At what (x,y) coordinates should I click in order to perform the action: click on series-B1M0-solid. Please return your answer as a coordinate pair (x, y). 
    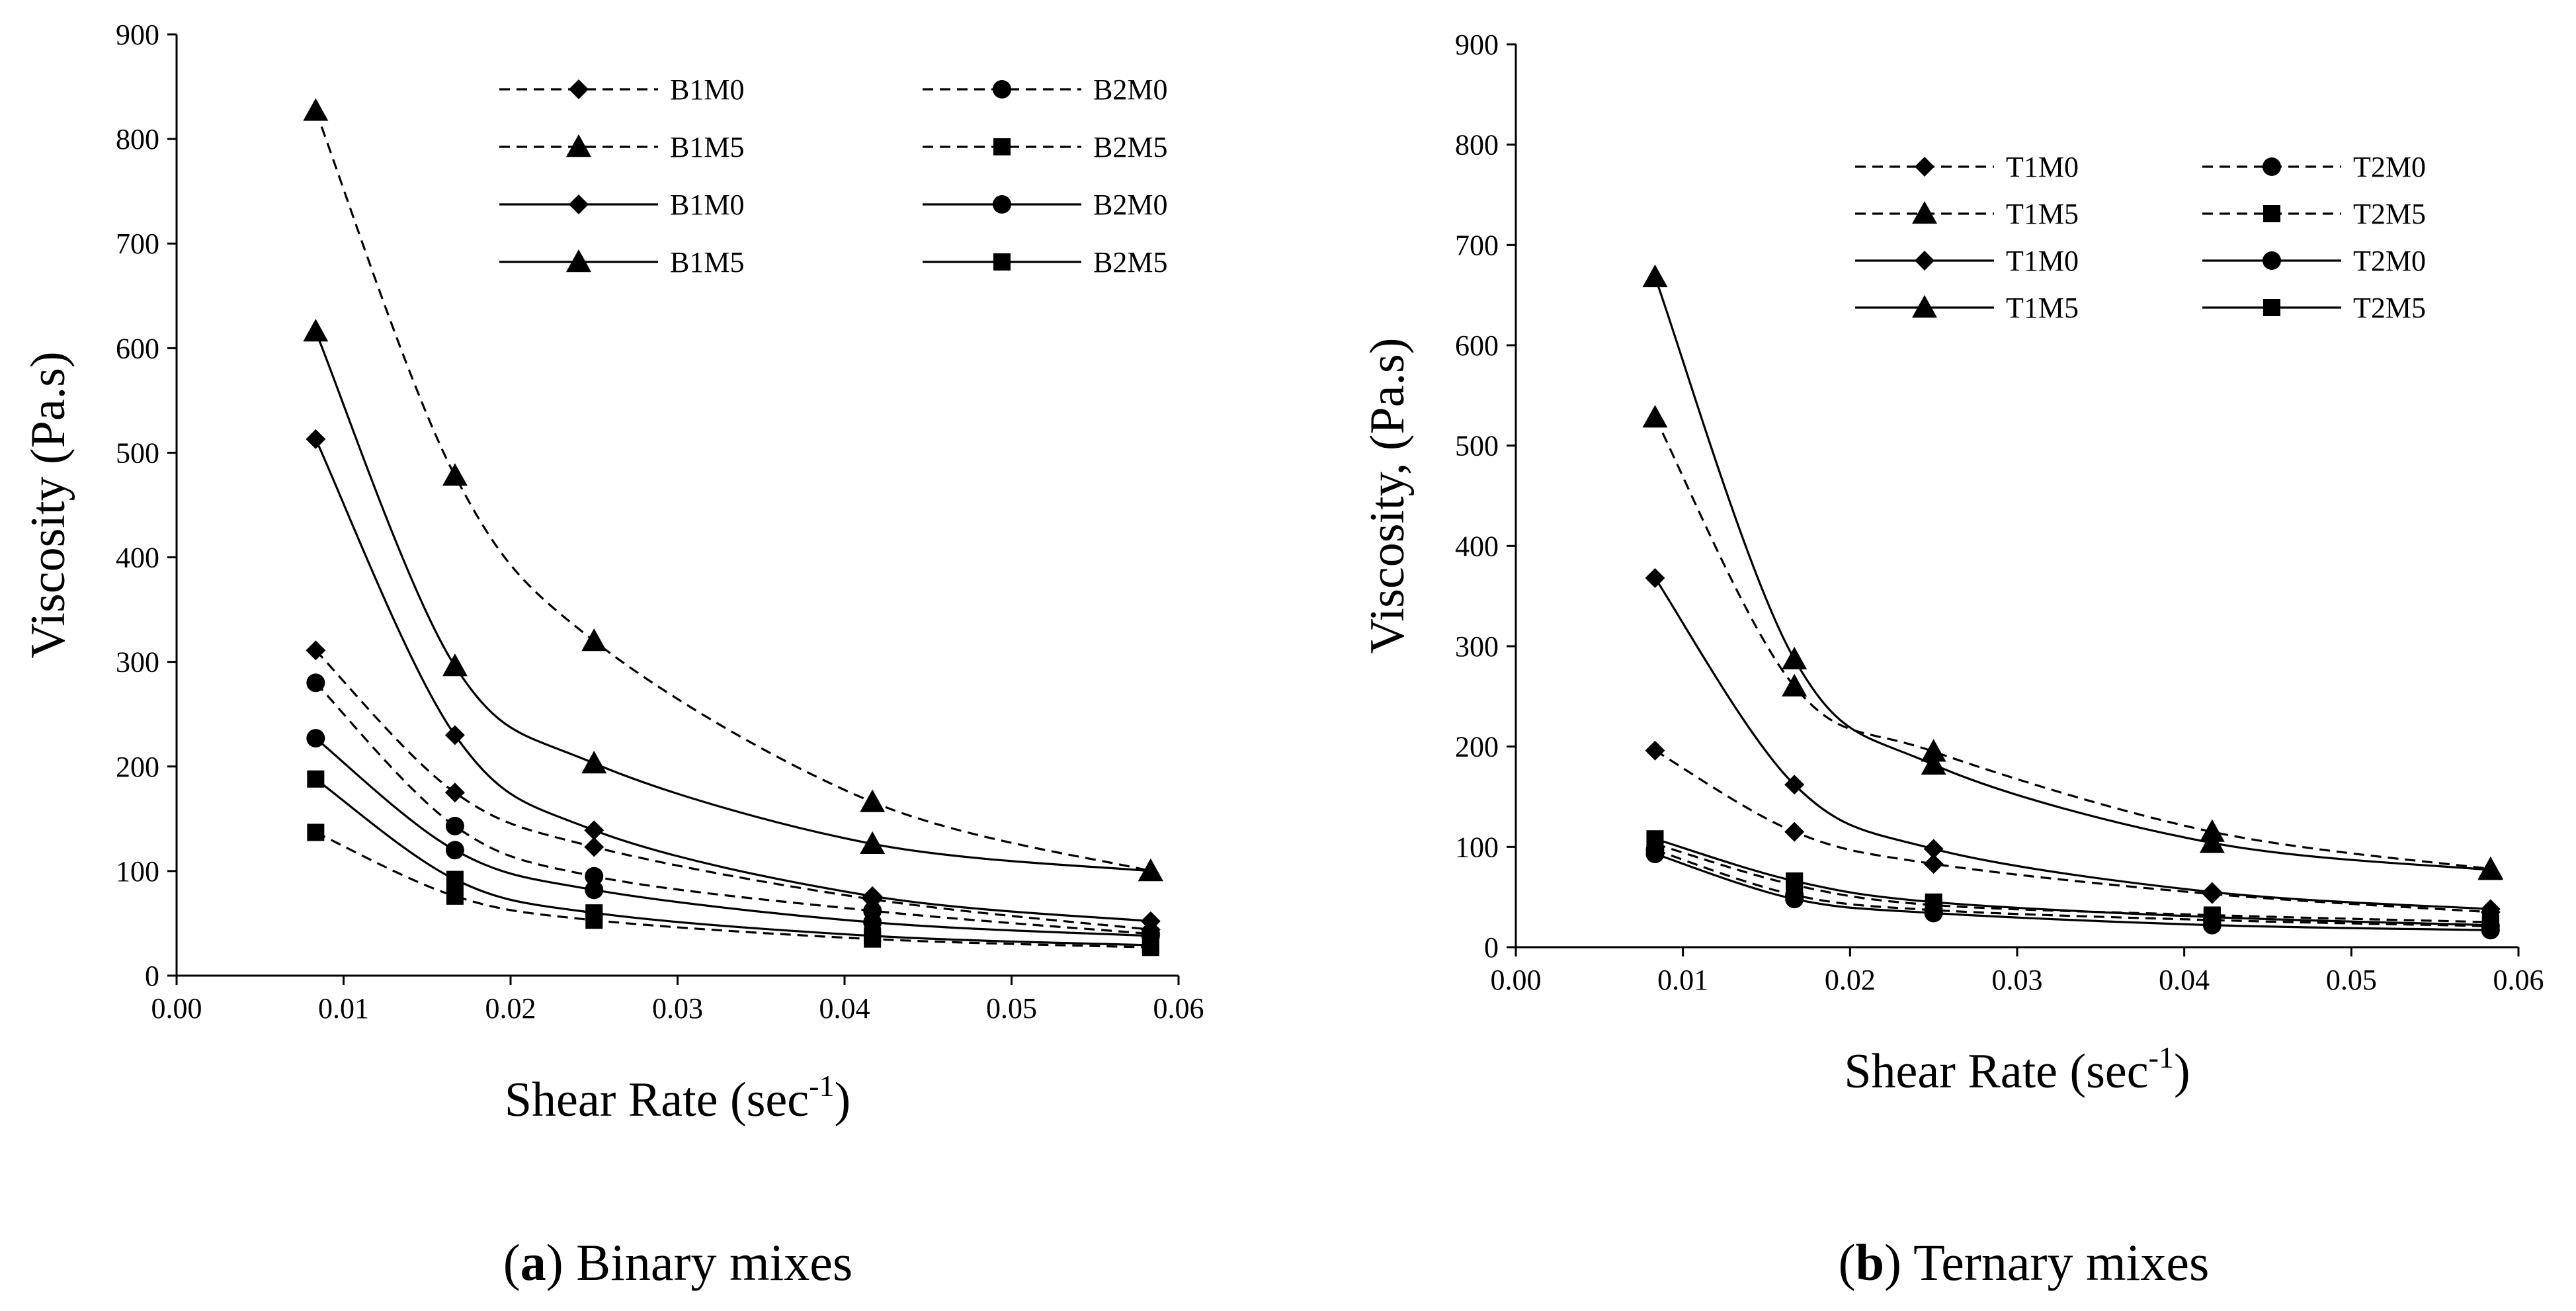
    Looking at the image, I should click on (733, 680).